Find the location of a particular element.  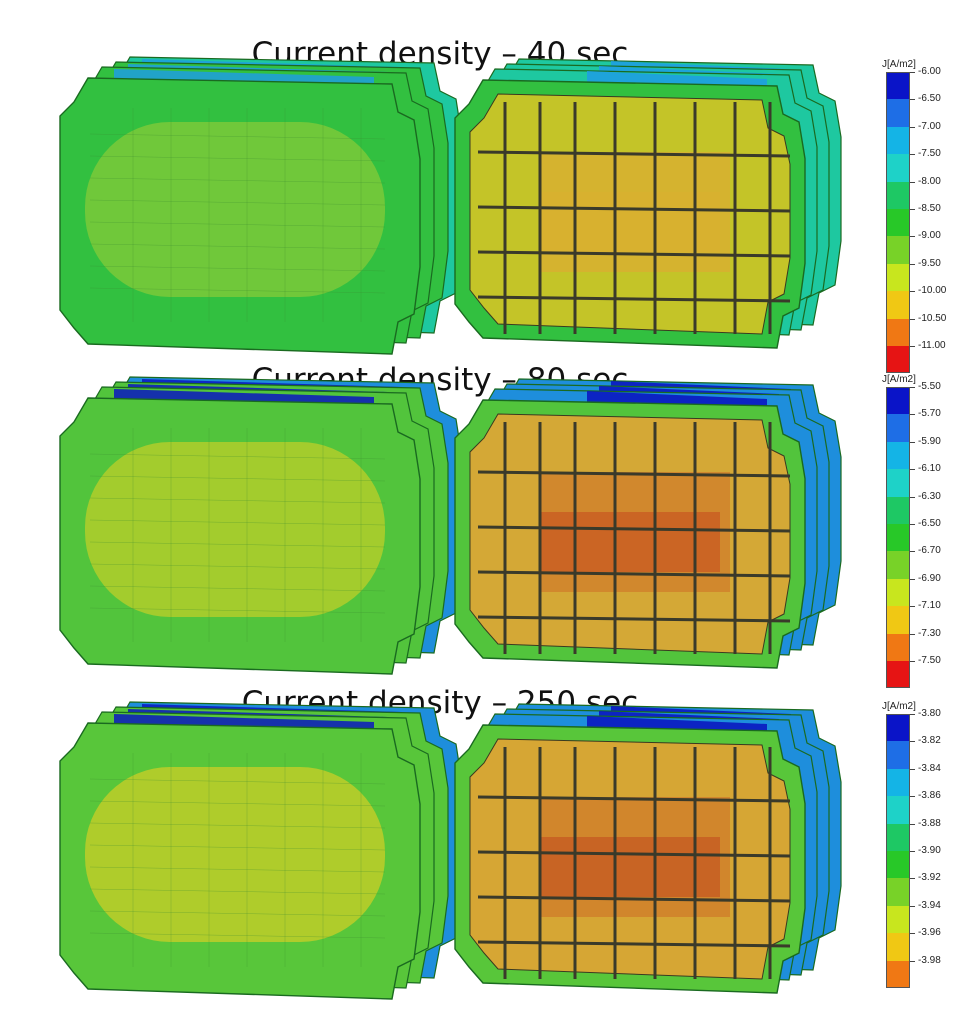

legend-row: -6.30 is located at coordinates (922, 507).